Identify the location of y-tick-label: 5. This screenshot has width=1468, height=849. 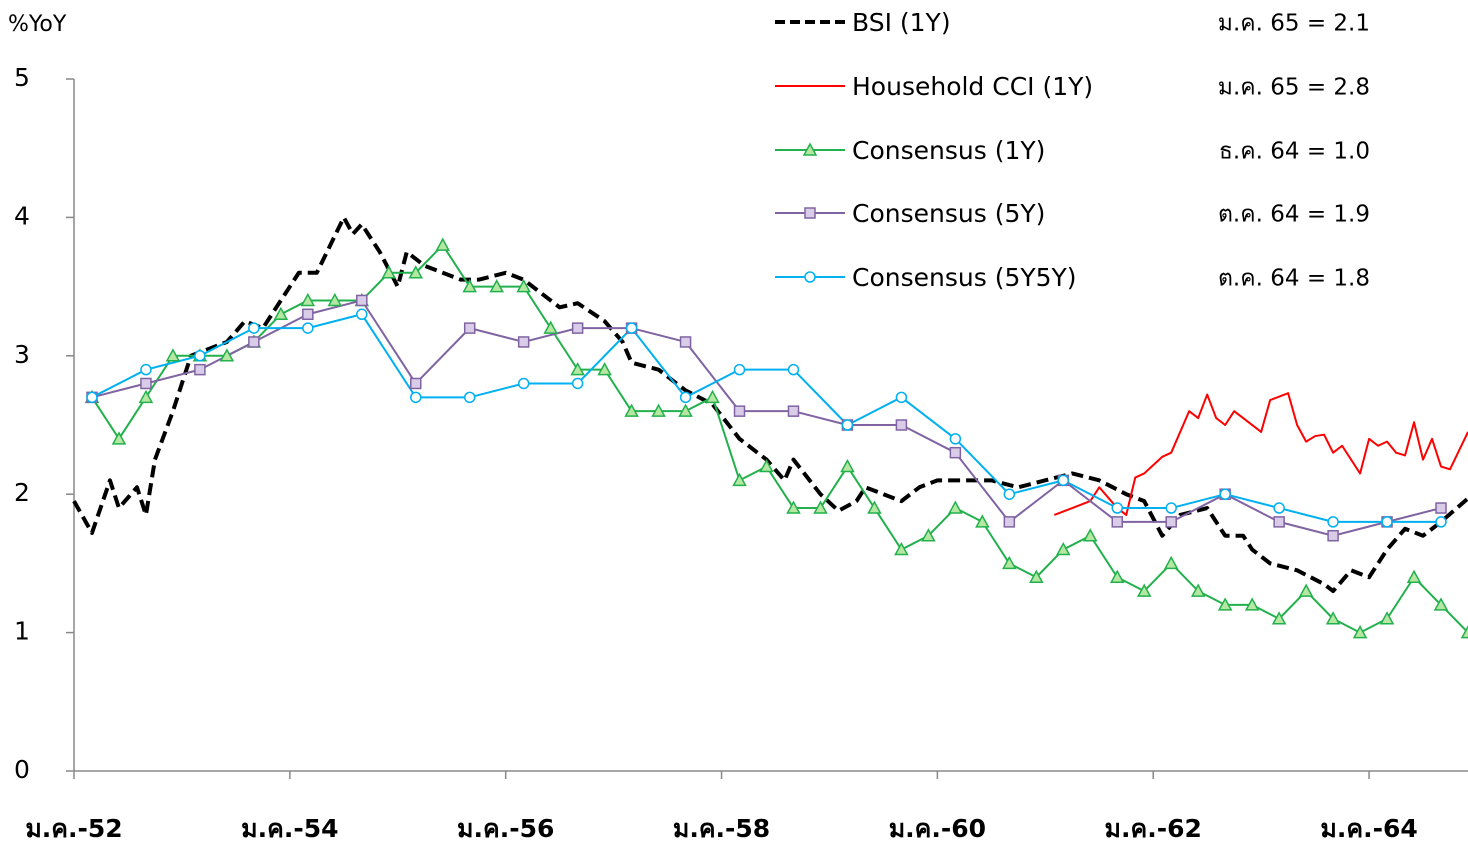
(22, 77).